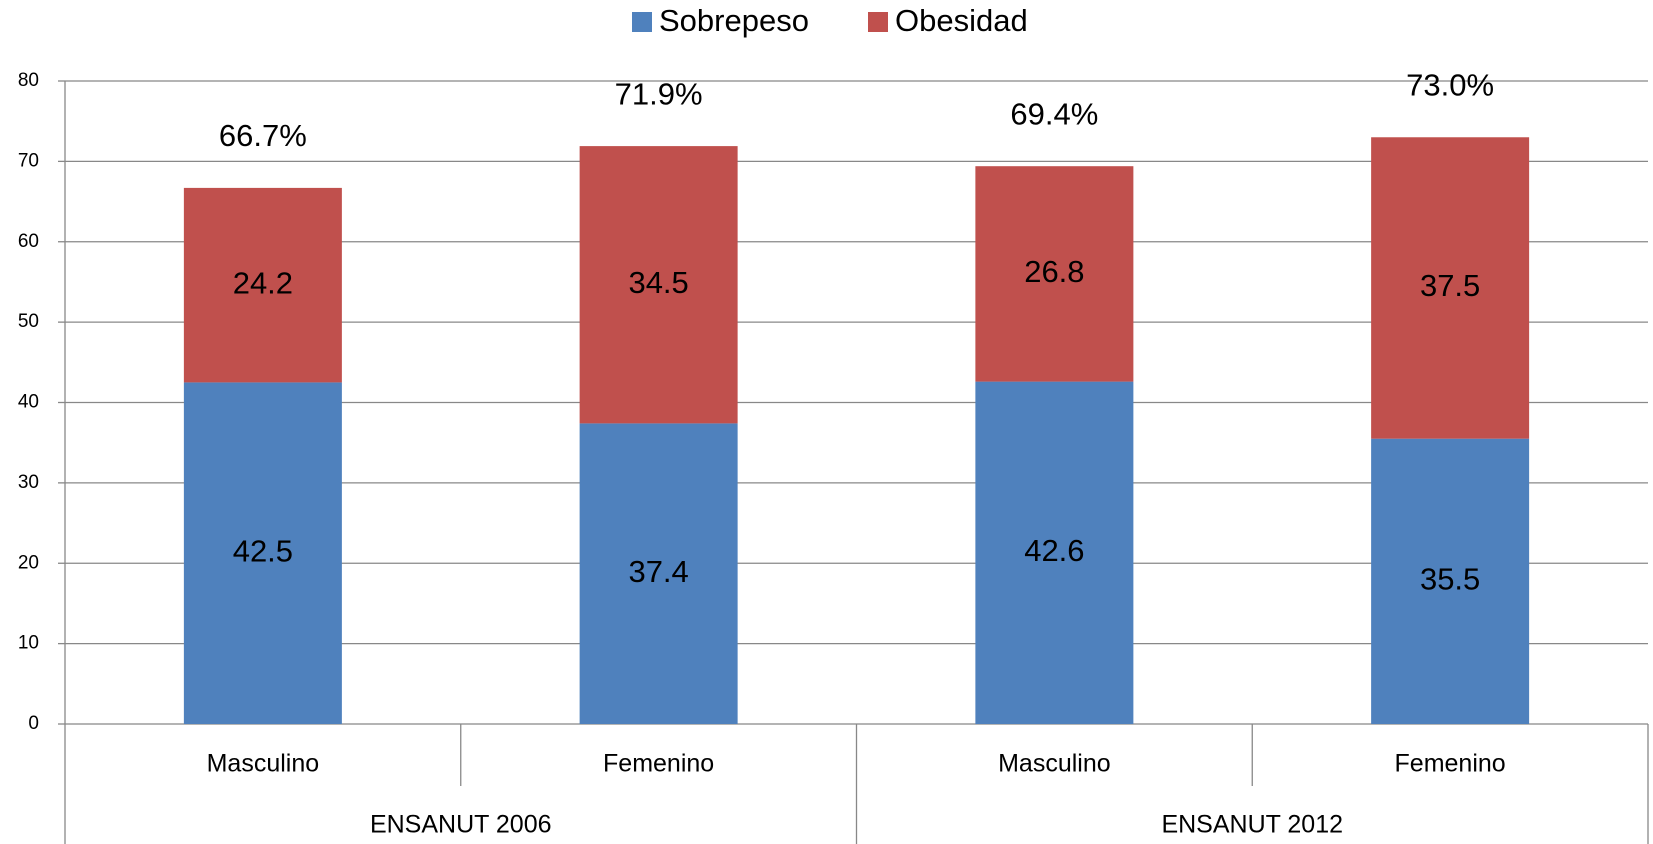 This screenshot has width=1653, height=844. What do you see at coordinates (1054, 113) in the screenshot?
I see `total-label: 69.4%` at bounding box center [1054, 113].